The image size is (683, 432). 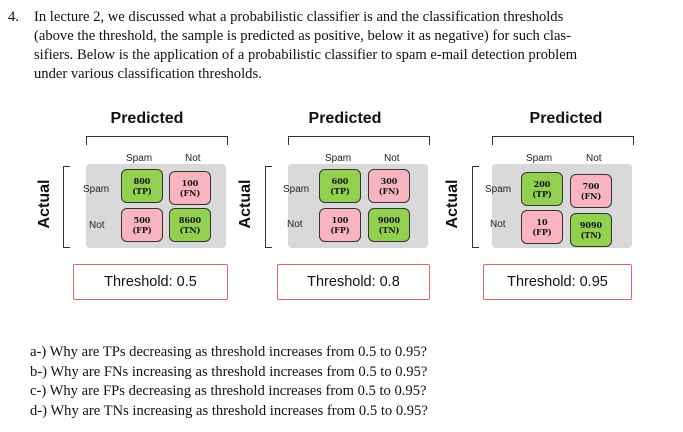 I want to click on cell-tn: 9090 (TN), so click(x=591, y=230).